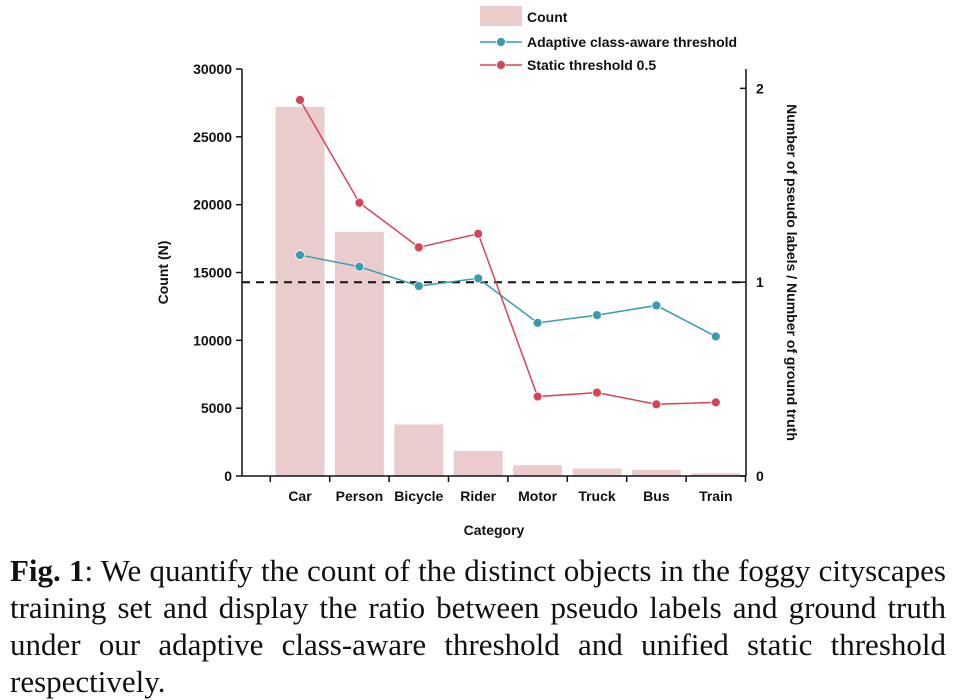 This screenshot has height=700, width=959. What do you see at coordinates (760, 282) in the screenshot?
I see `right-y-tick-label: 1` at bounding box center [760, 282].